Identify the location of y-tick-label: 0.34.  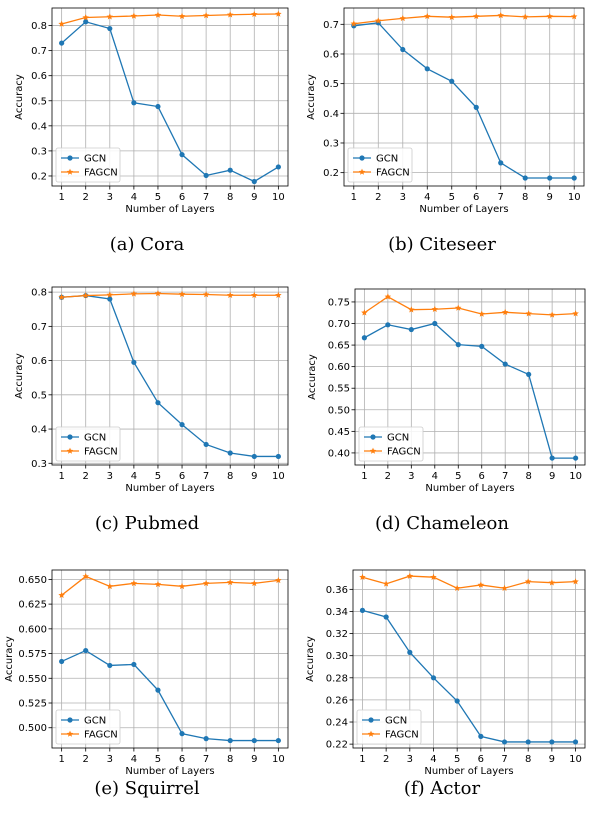
(337, 612).